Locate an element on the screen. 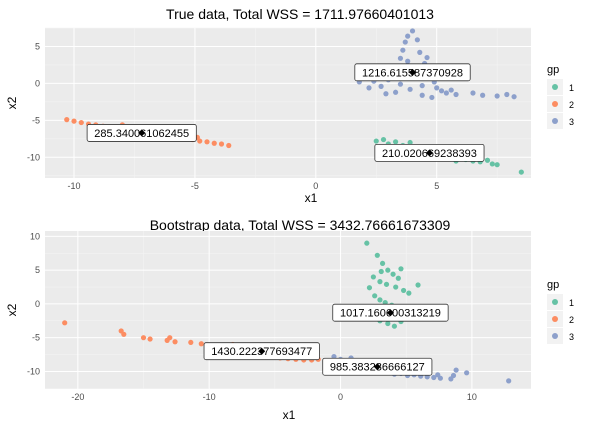  cluster-label: 1430.222377693477 is located at coordinates (261, 351).